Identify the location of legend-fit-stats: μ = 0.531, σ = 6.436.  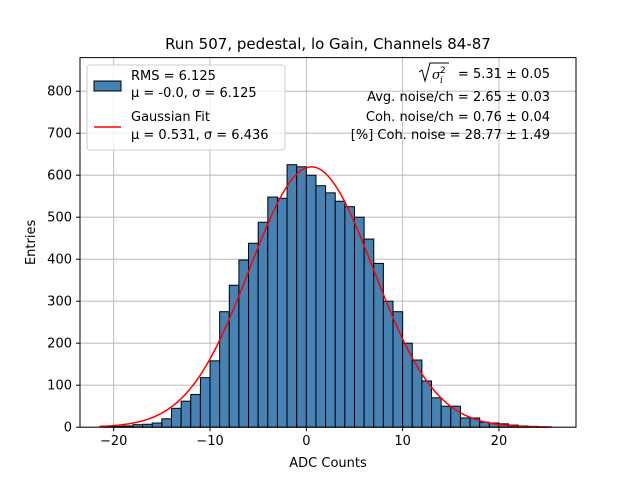
(200, 135).